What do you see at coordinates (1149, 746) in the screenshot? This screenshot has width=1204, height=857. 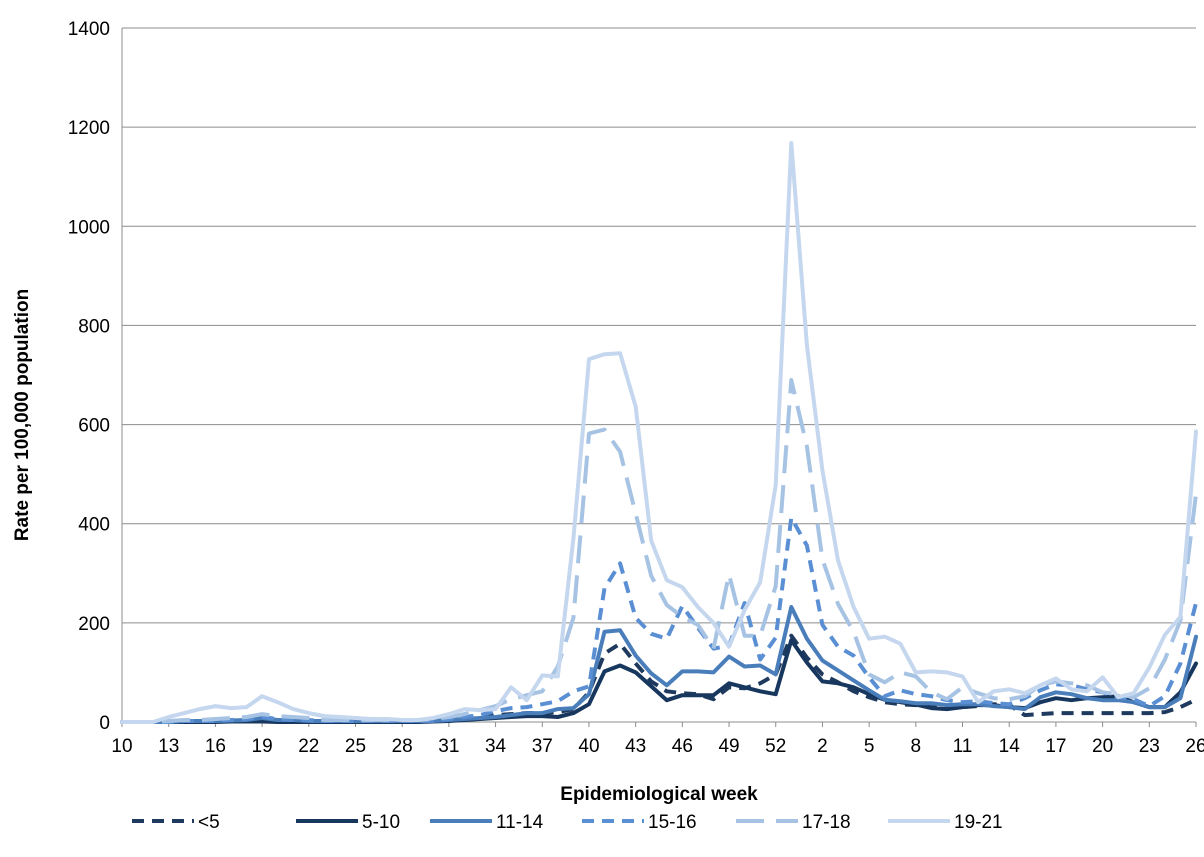 I see `x-tick-label: 23` at bounding box center [1149, 746].